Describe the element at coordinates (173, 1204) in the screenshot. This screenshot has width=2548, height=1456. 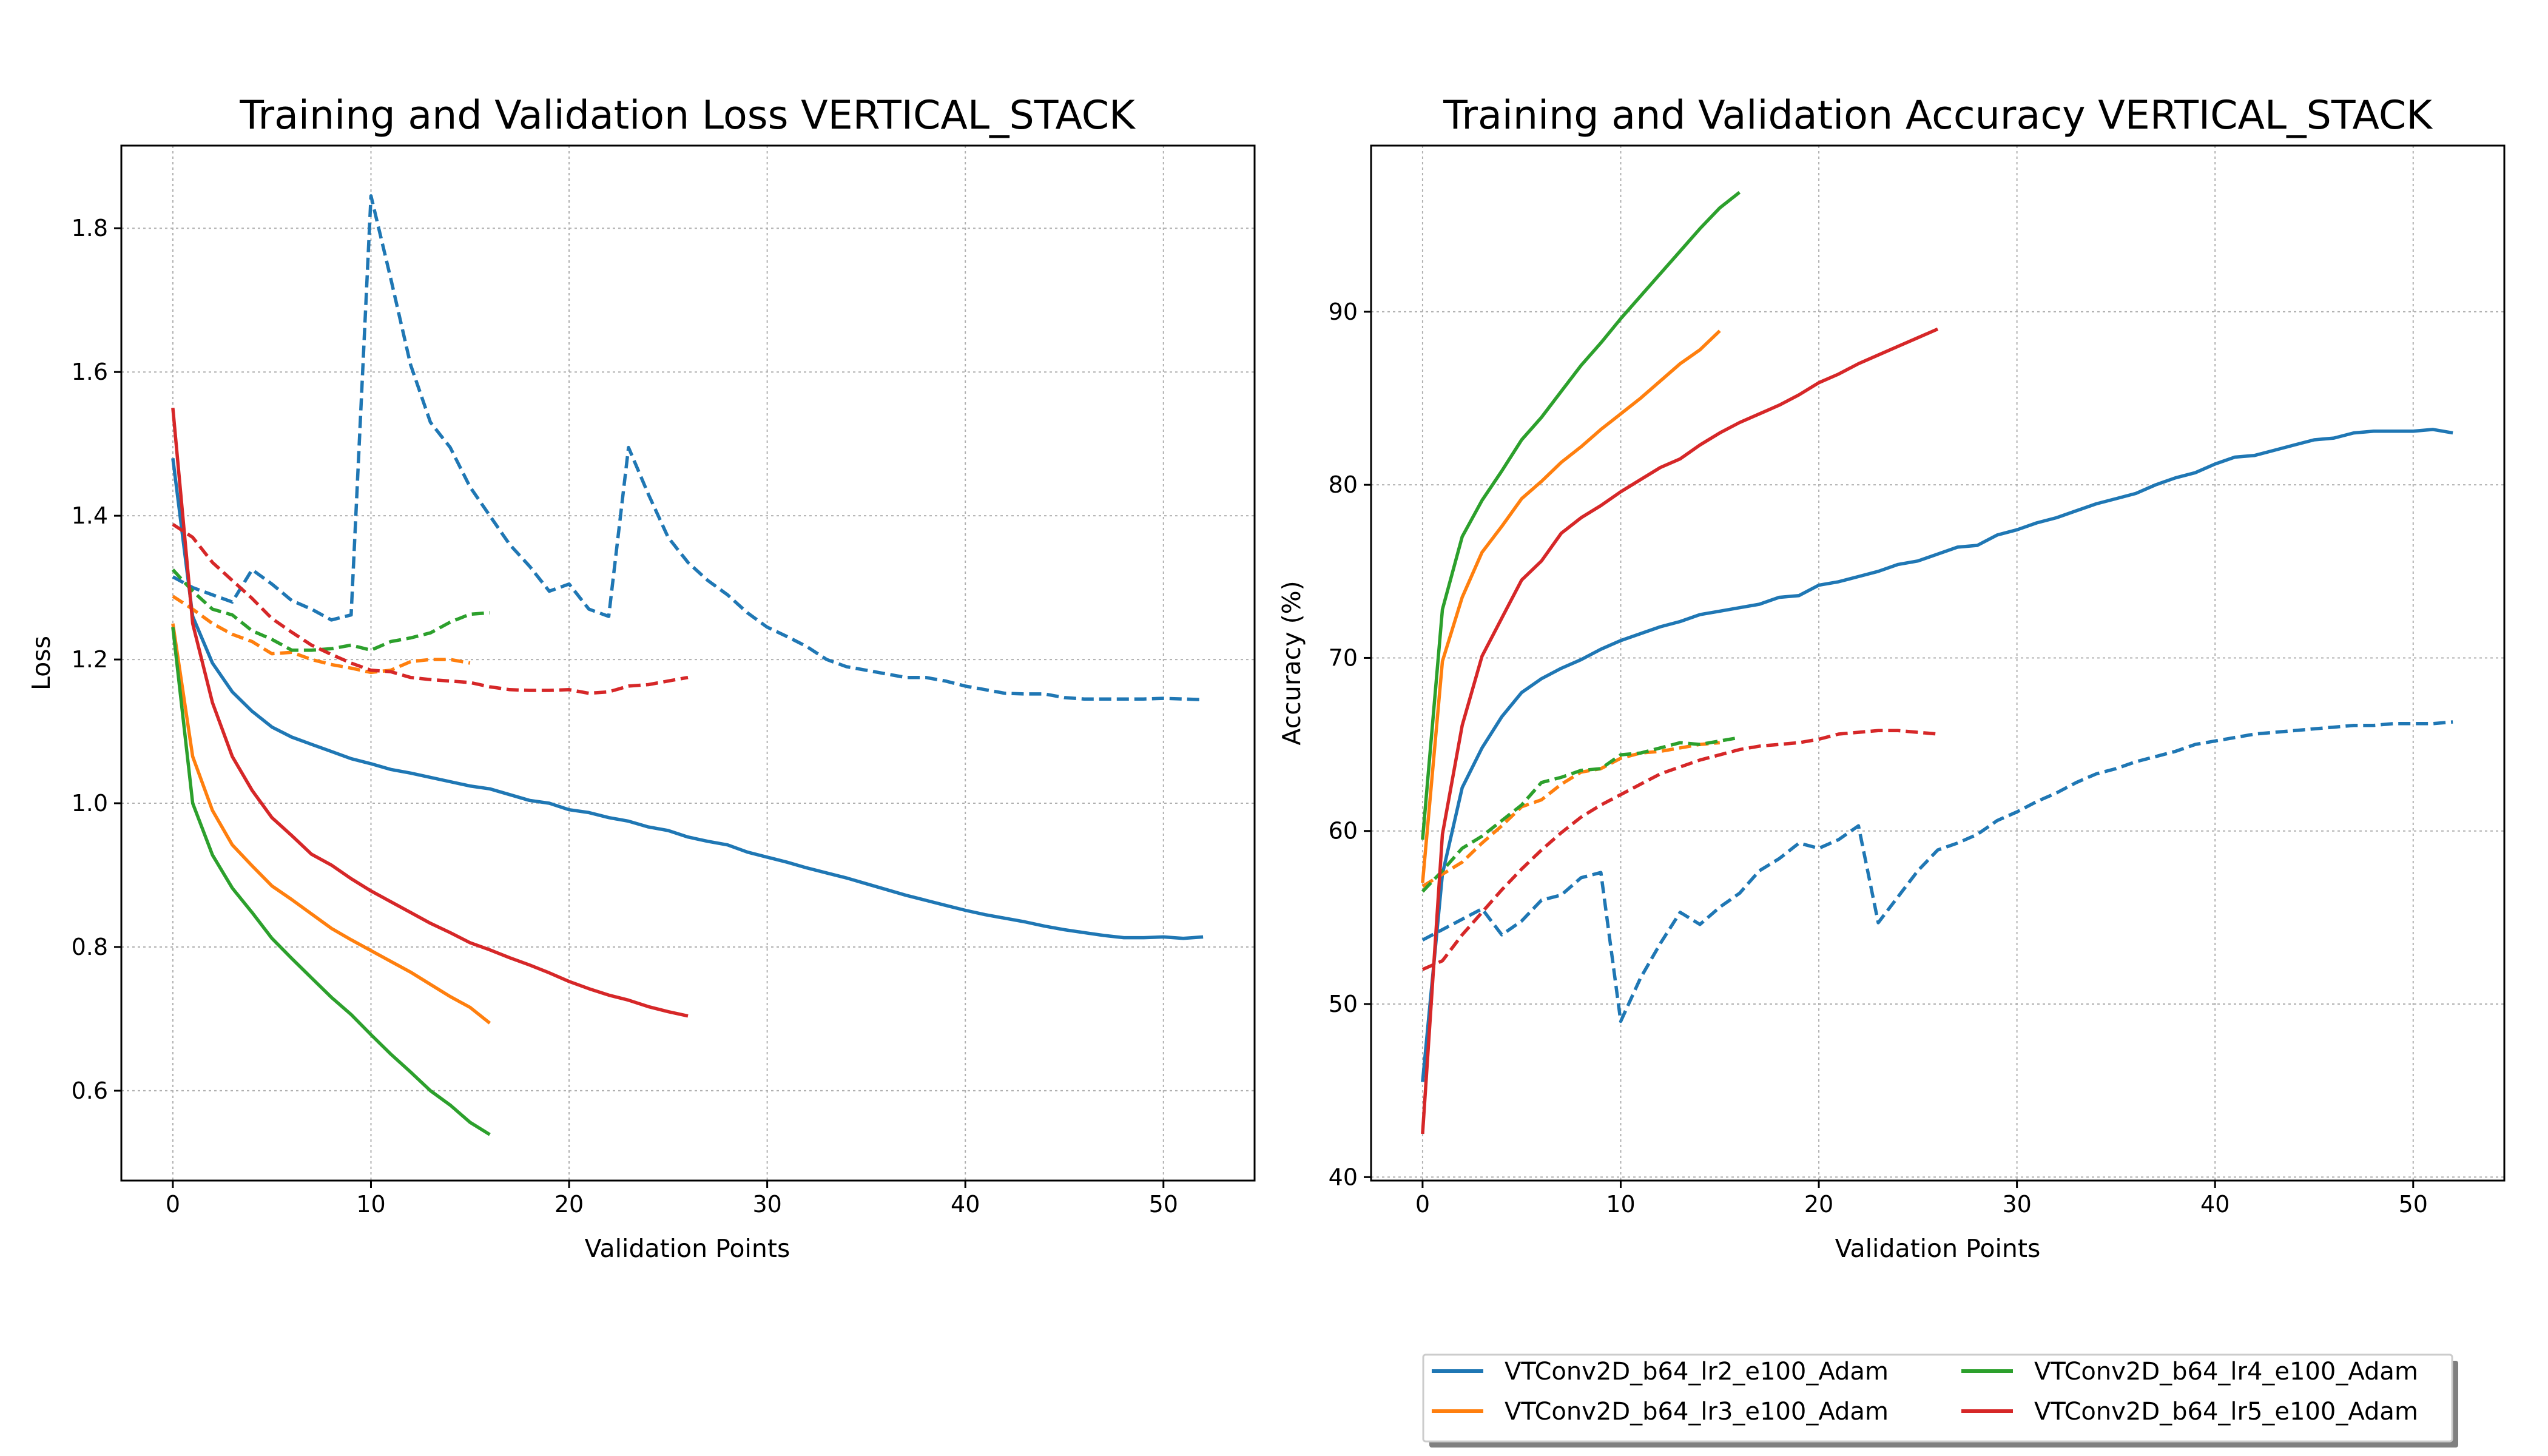
I see `loss-x-tick-label: 0` at that location.